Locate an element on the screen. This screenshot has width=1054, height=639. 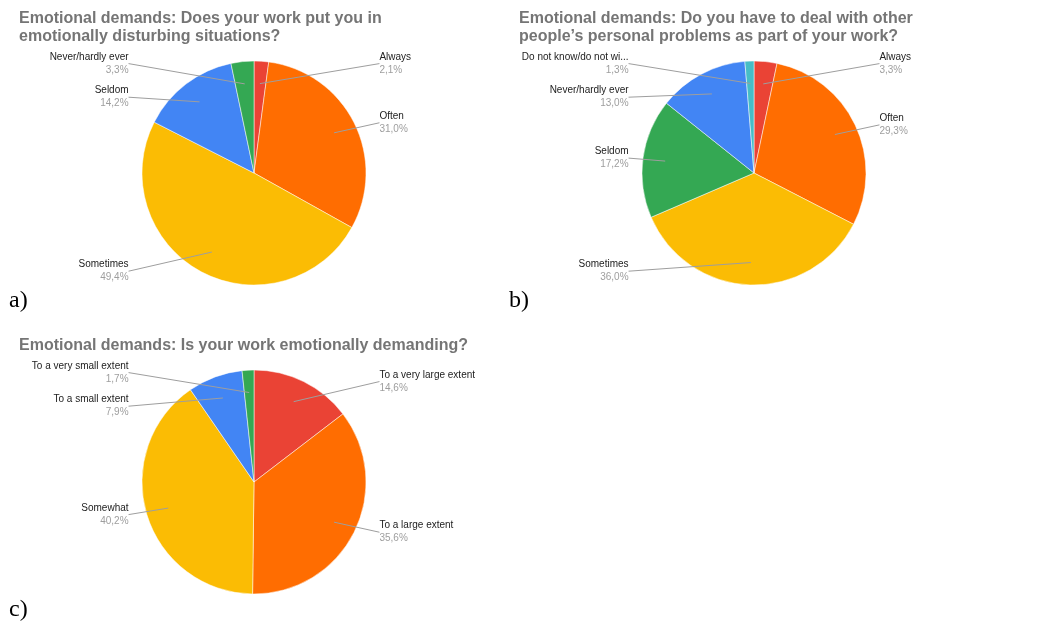
data-label: 7,9% is located at coordinates (117, 412).